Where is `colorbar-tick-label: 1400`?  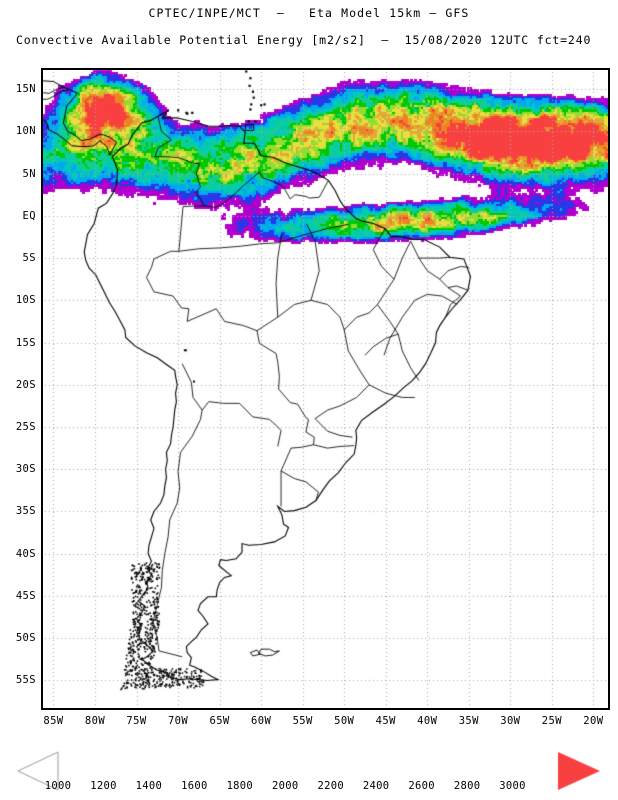
colorbar-tick-label: 1400 is located at coordinates (149, 786).